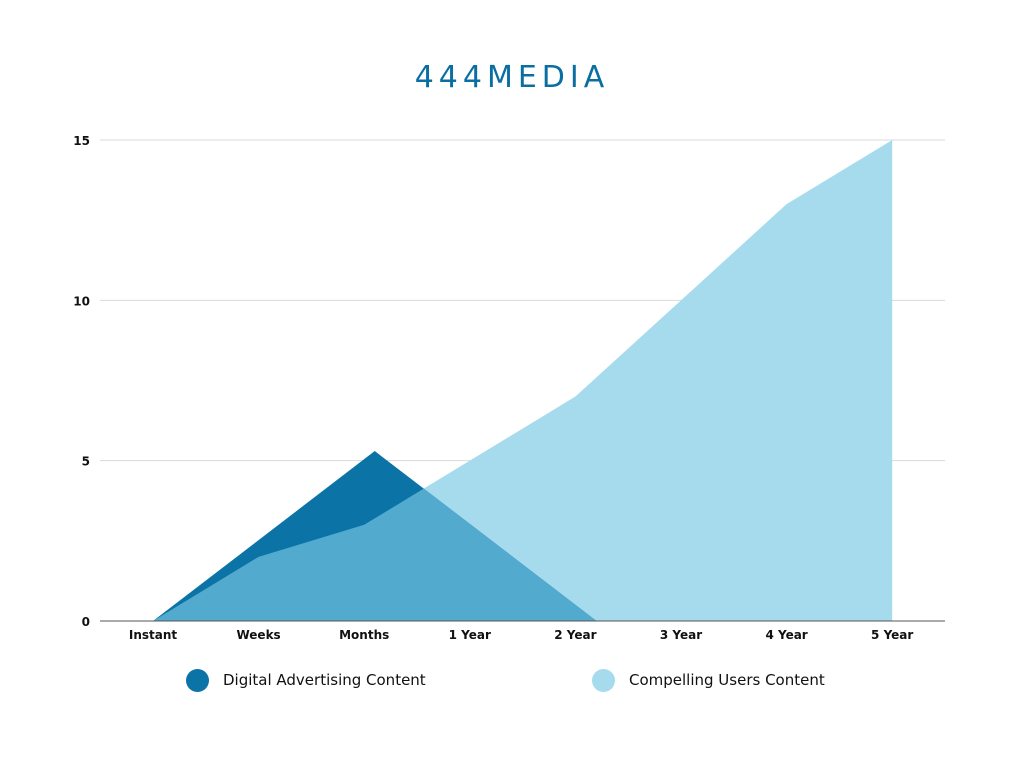  What do you see at coordinates (86, 462) in the screenshot?
I see `y-tick-label: 5` at bounding box center [86, 462].